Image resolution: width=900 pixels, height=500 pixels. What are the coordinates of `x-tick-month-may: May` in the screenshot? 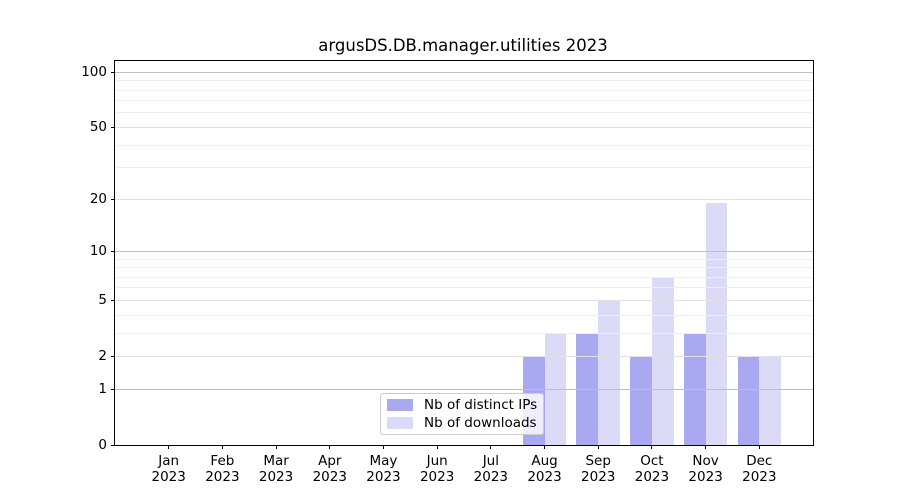 It's located at (383, 461).